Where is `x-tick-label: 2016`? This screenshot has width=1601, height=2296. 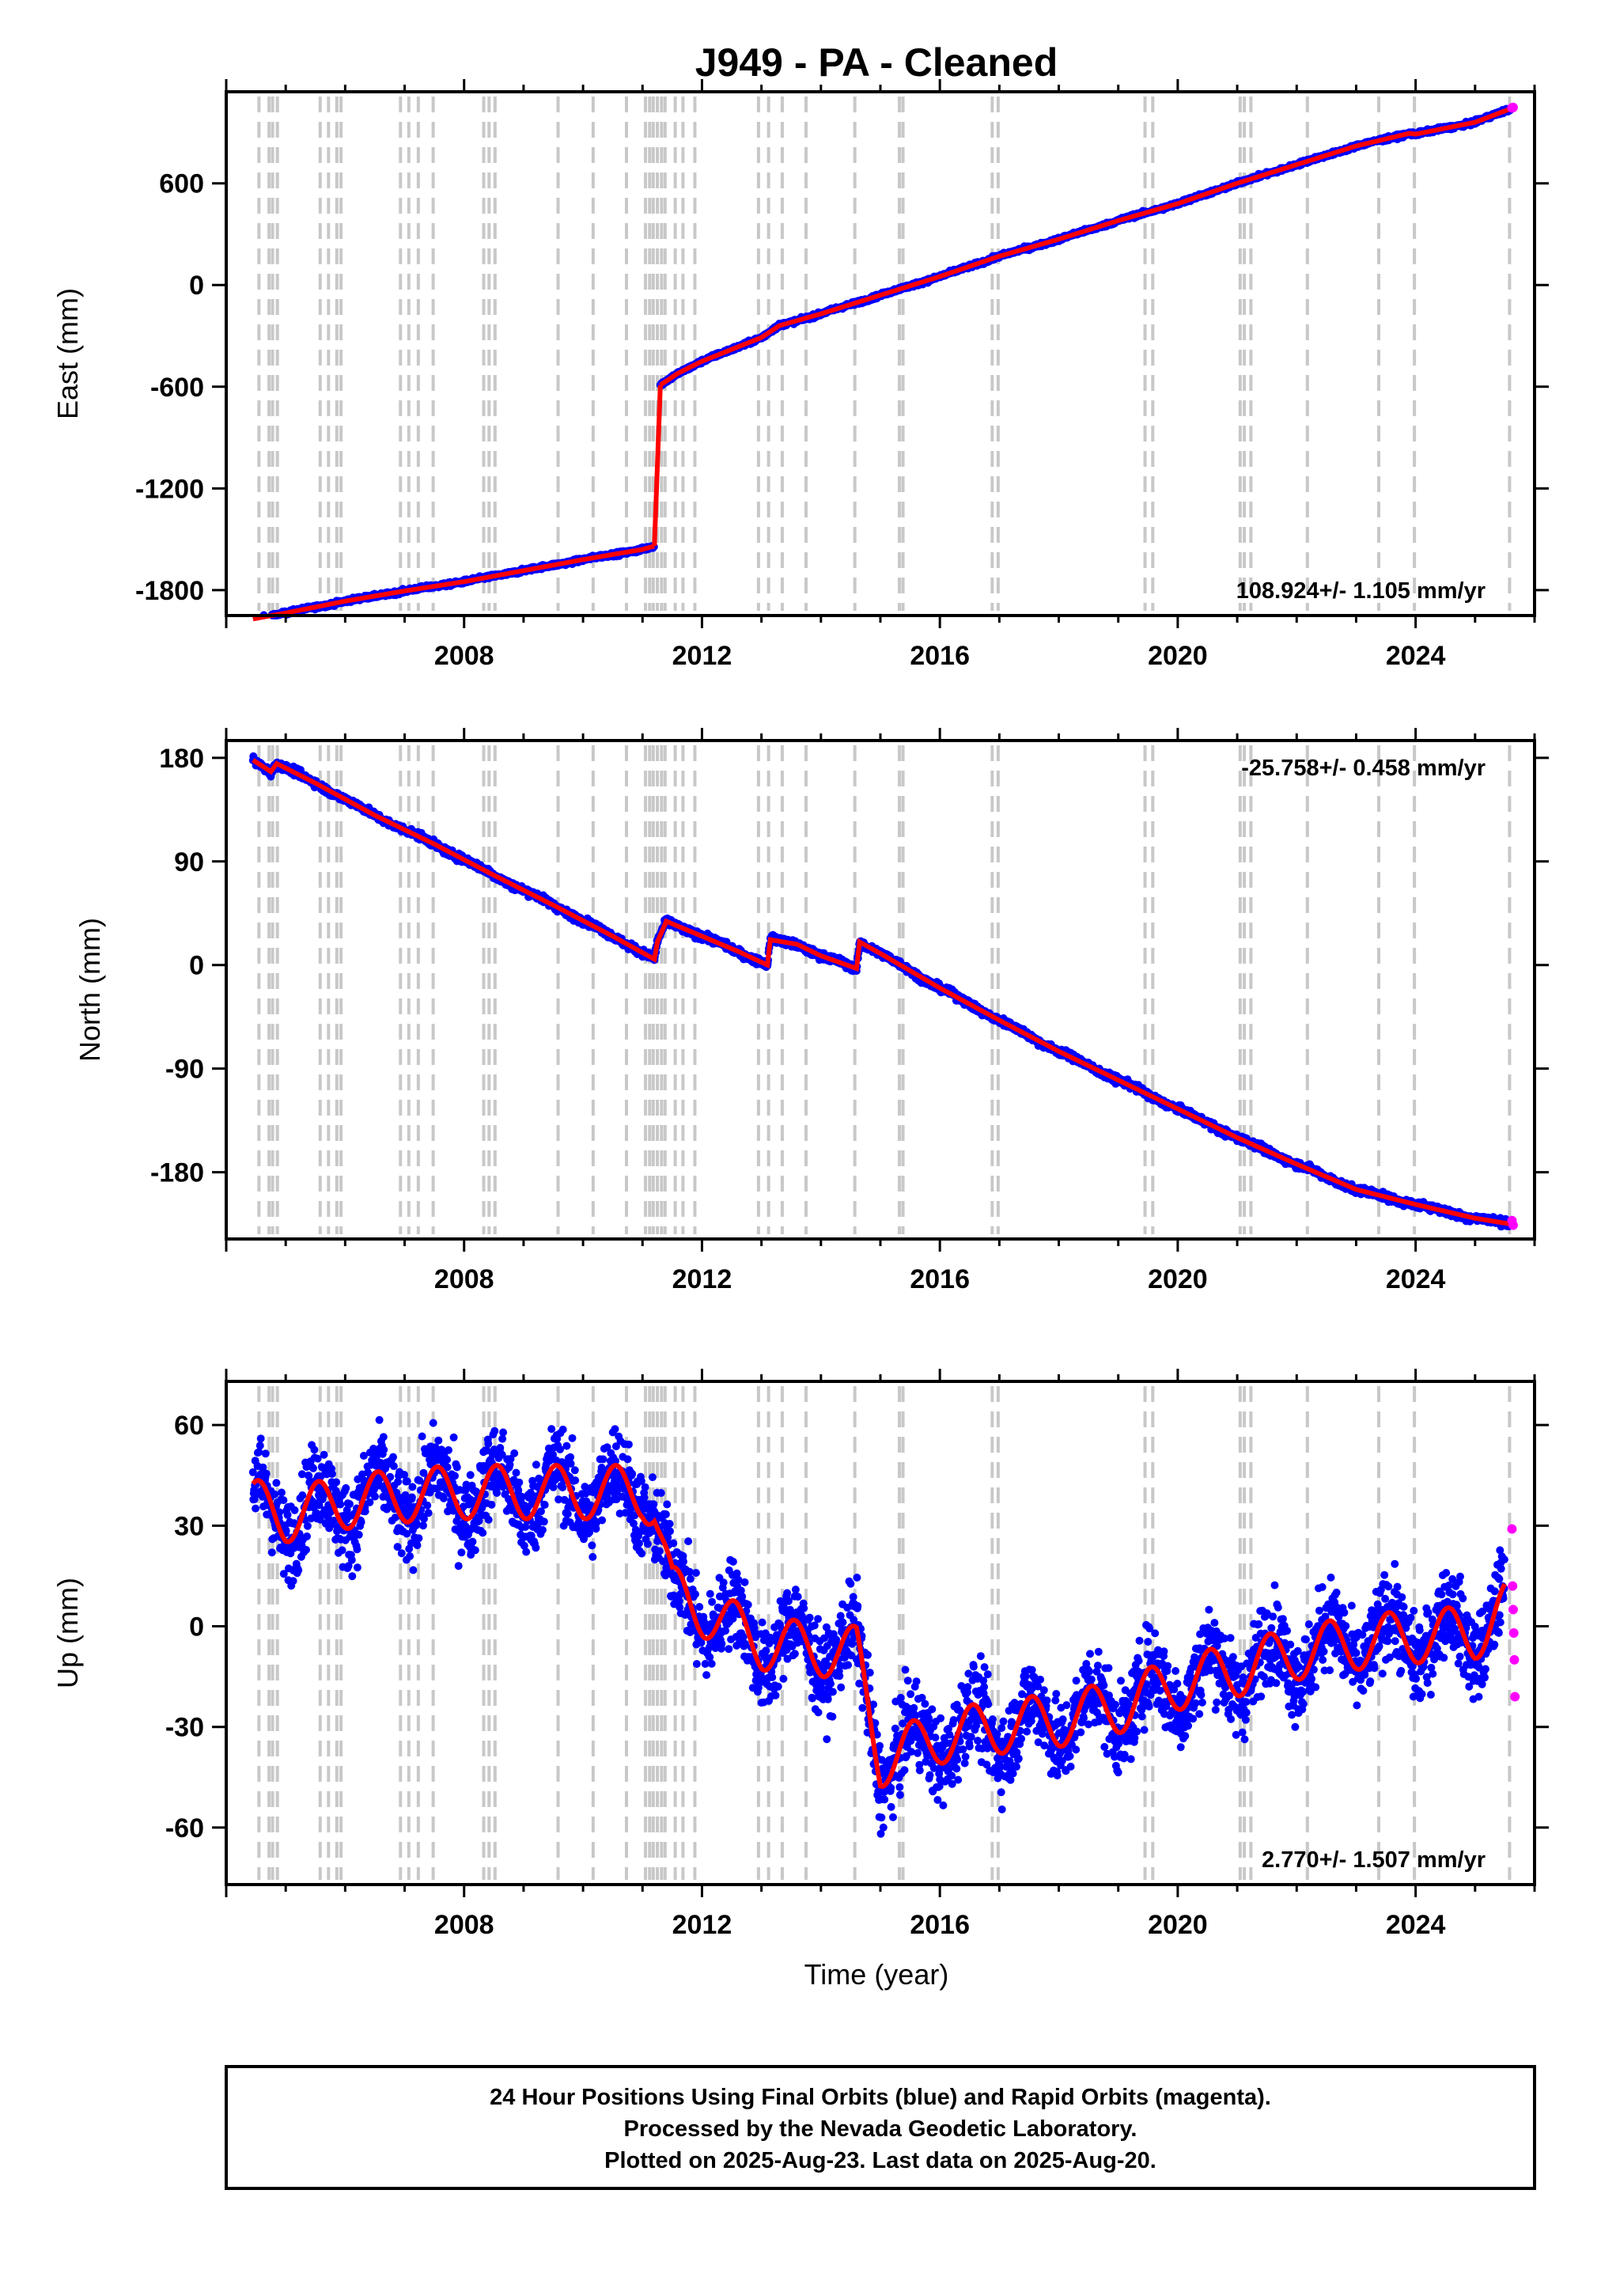 x-tick-label: 2016 is located at coordinates (940, 656).